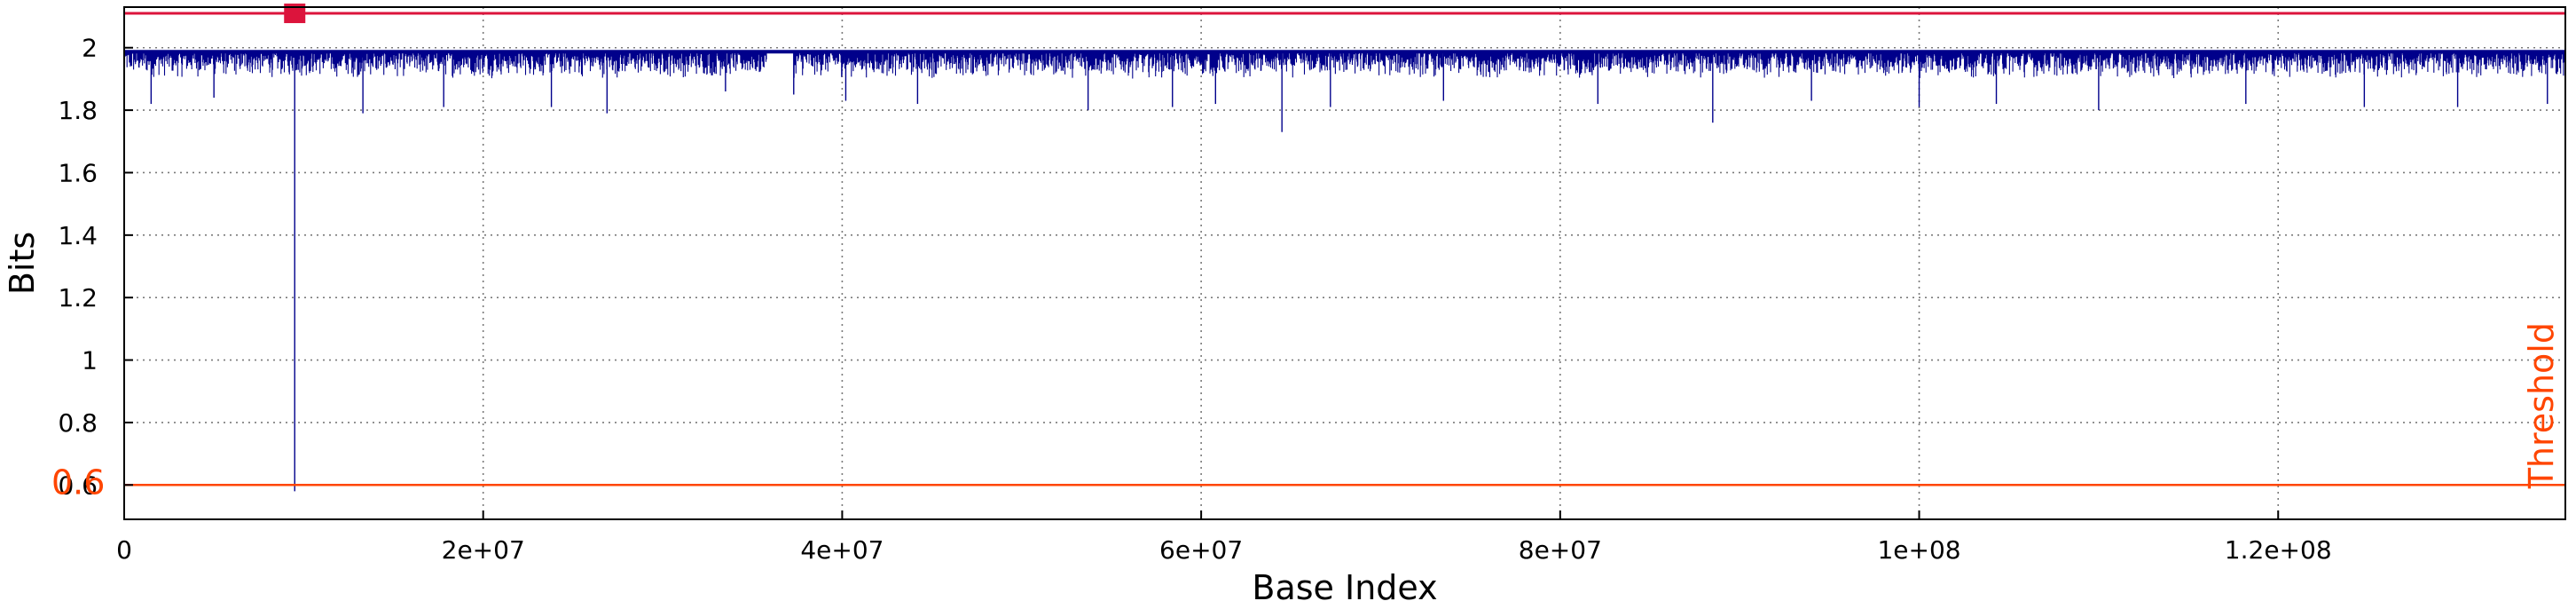  I want to click on y-axis: 0.6 0.8 1 1.2 1.4 1.6 1.8 2, so click(95, 267).